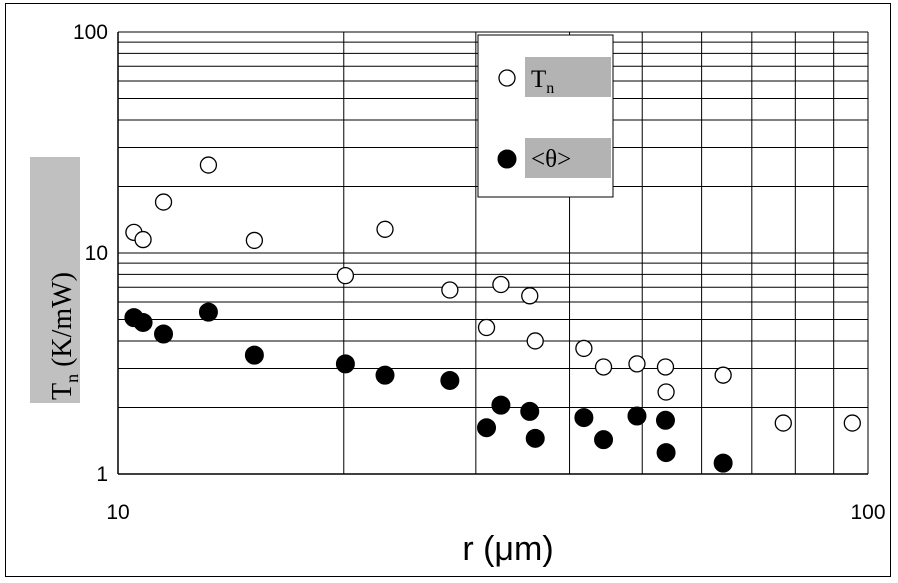 The width and height of the screenshot is (898, 583). Describe the element at coordinates (72, 378) in the screenshot. I see `y-axis-title-sub: n` at that location.